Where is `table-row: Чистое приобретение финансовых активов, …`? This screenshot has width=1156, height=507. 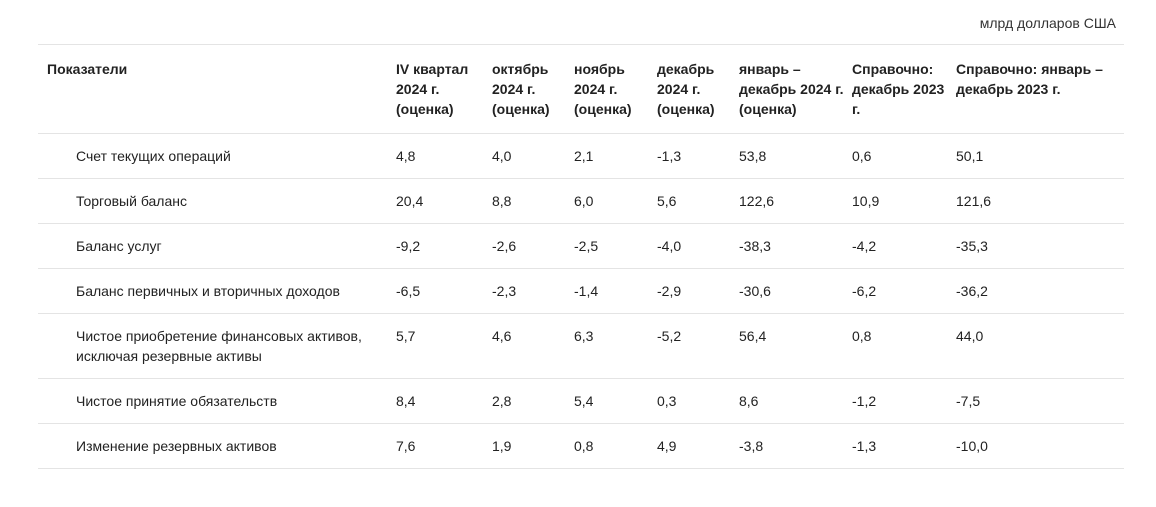 table-row: Чистое приобретение финансовых активов, … is located at coordinates (581, 346).